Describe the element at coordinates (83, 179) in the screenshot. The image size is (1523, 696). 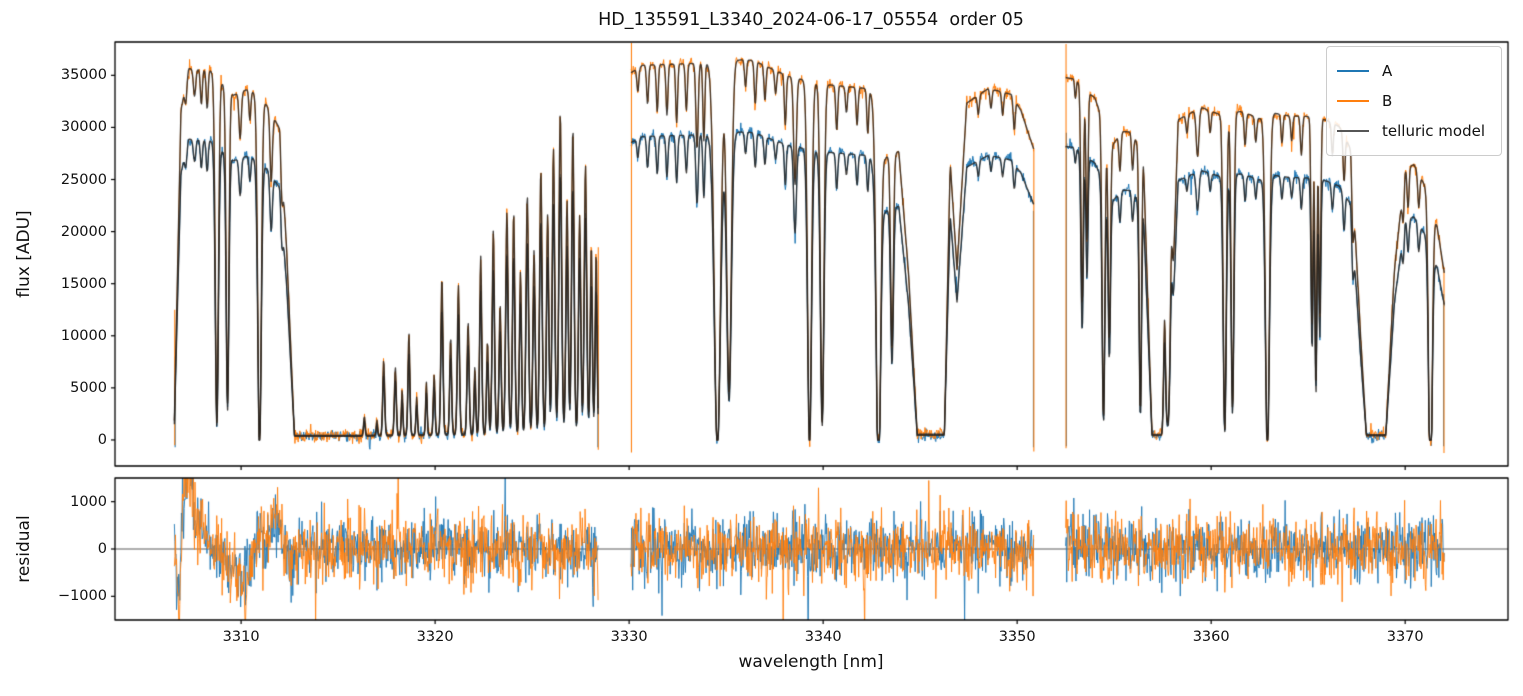
I see `flux-tick-label-25000: 25000` at that location.